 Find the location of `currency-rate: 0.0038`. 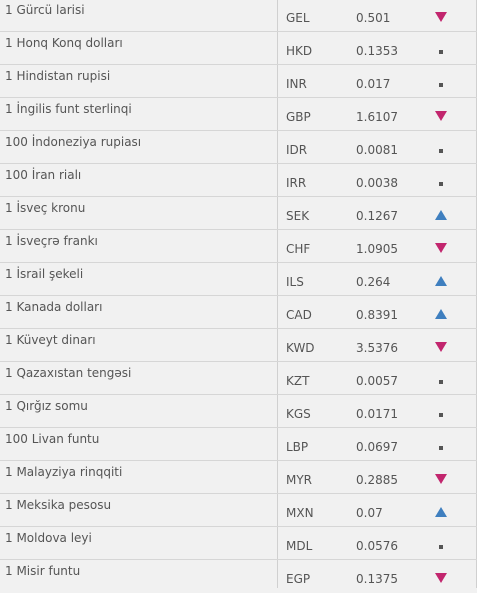

currency-rate: 0.0038 is located at coordinates (377, 183).